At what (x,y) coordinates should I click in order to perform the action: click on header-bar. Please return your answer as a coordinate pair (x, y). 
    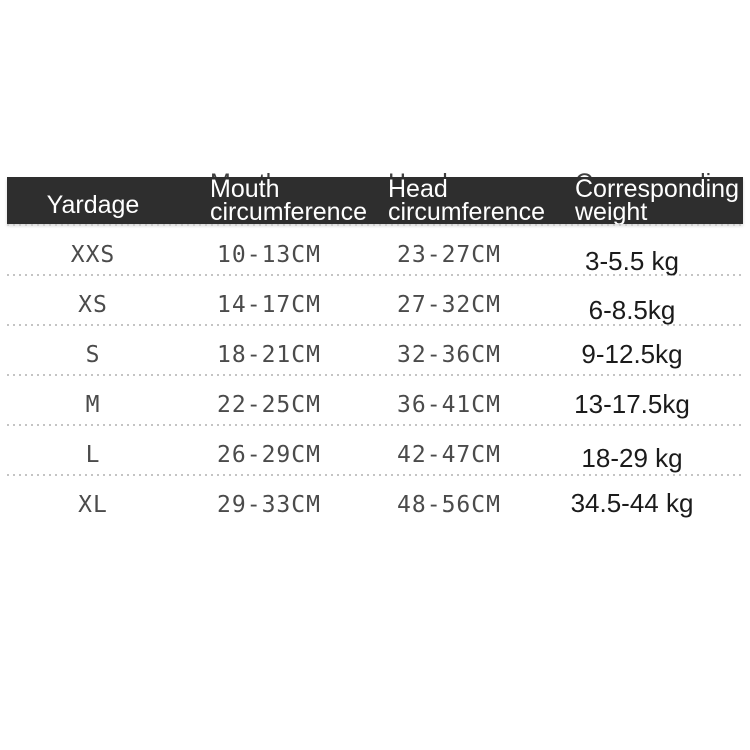
    Looking at the image, I should click on (375, 200).